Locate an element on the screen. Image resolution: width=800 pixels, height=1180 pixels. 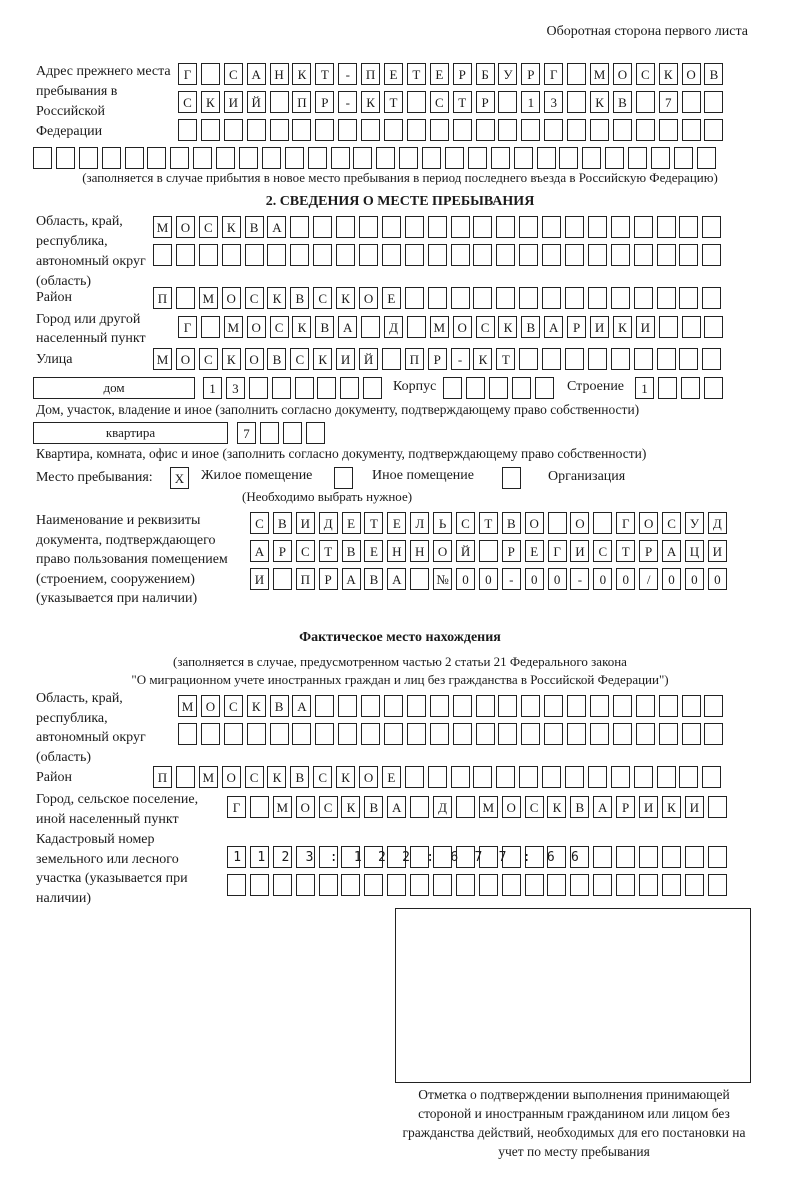
stay-checkbox-organization is located at coordinates (511, 478).